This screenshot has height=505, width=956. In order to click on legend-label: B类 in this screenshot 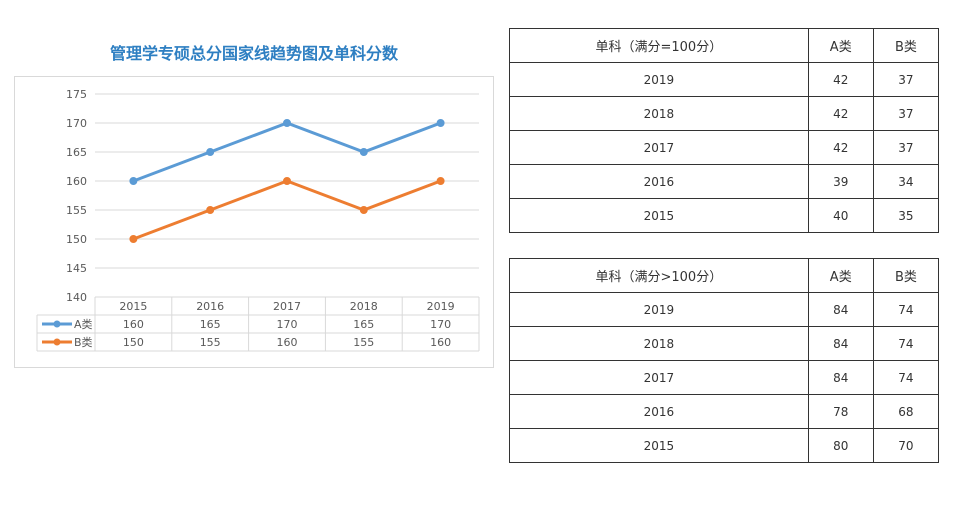, I will do `click(83, 342)`.